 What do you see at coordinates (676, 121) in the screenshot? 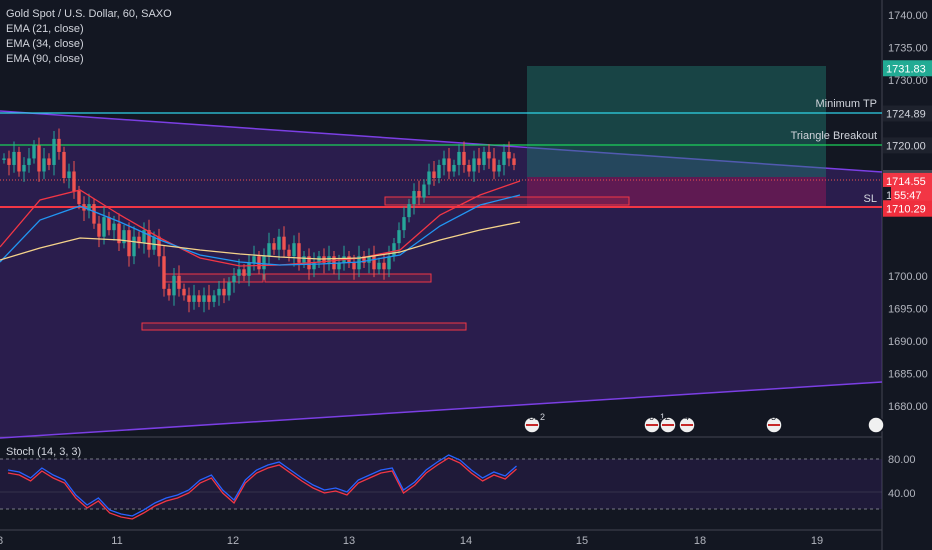
I see `profit-zone` at bounding box center [676, 121].